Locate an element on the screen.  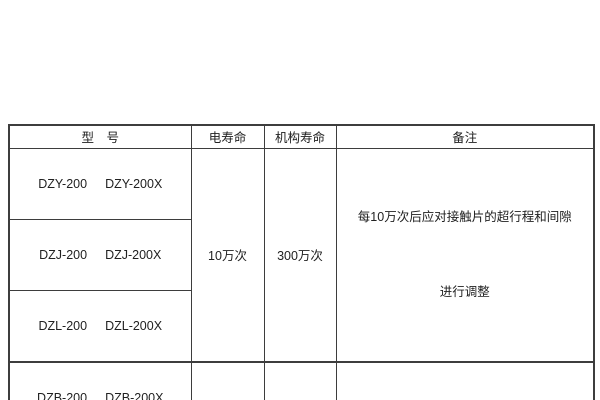
header-remarks: 备注 is located at coordinates (465, 136).